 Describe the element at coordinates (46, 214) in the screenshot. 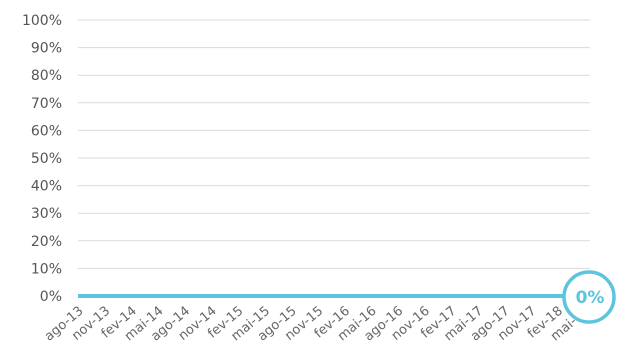

I see `y-tick-label: 30%` at that location.